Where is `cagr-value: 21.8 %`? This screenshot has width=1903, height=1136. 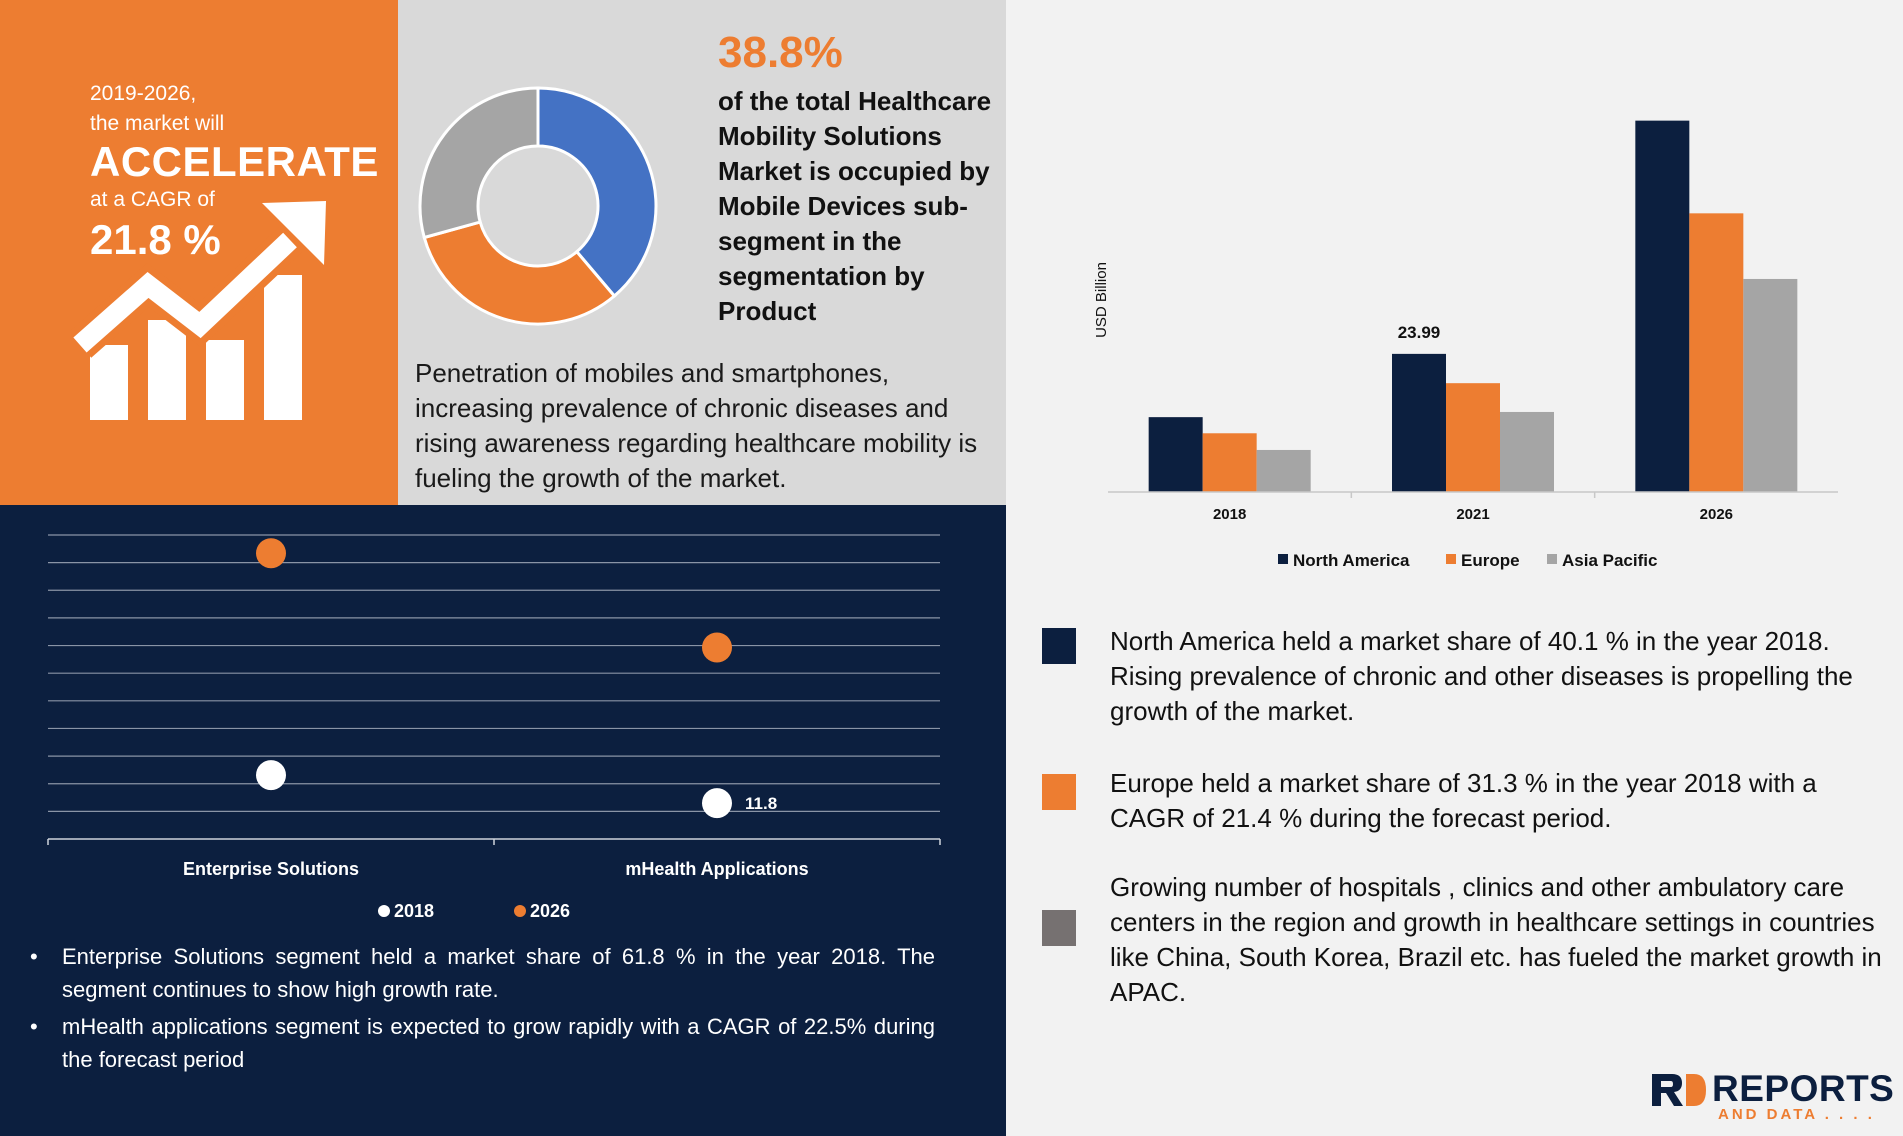
cagr-value: 21.8 % is located at coordinates (155, 239).